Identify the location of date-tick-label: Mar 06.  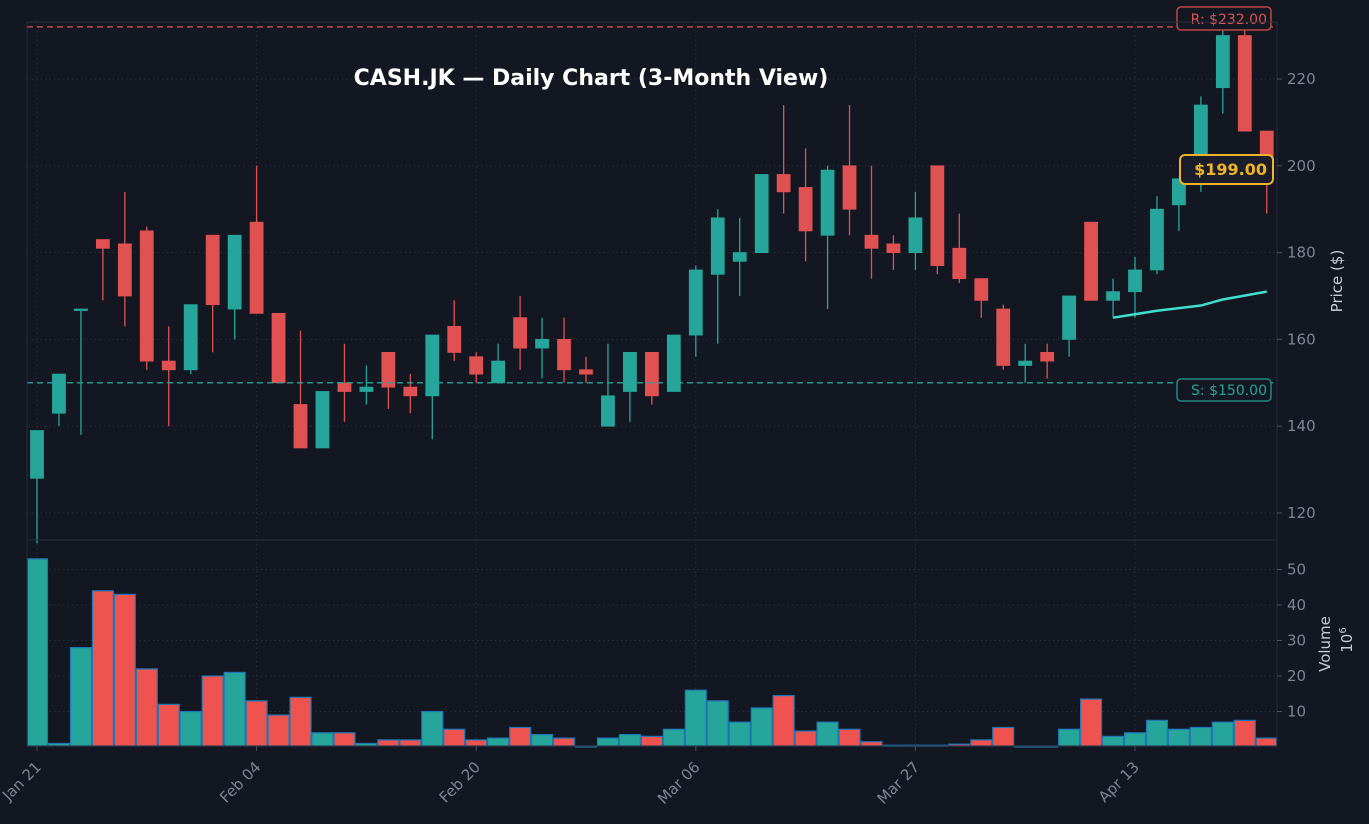
(679, 783).